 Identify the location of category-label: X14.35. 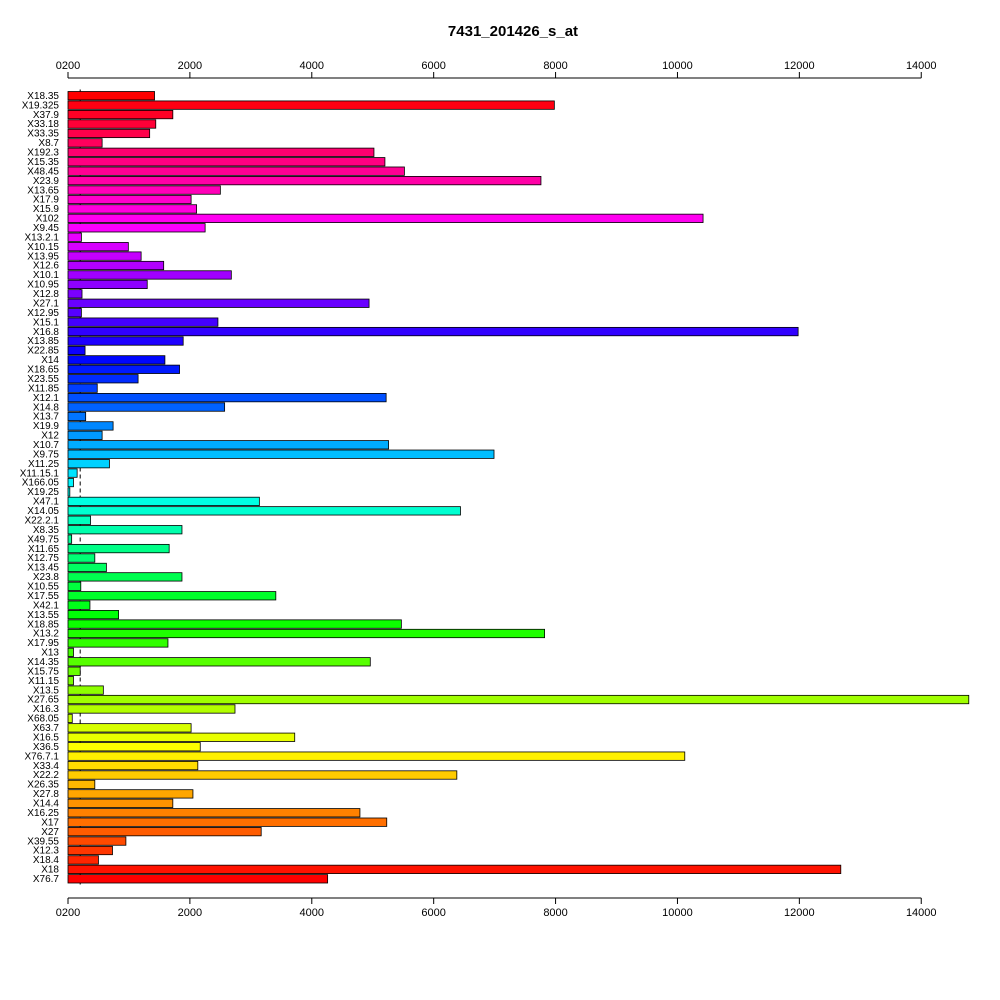
(43, 662).